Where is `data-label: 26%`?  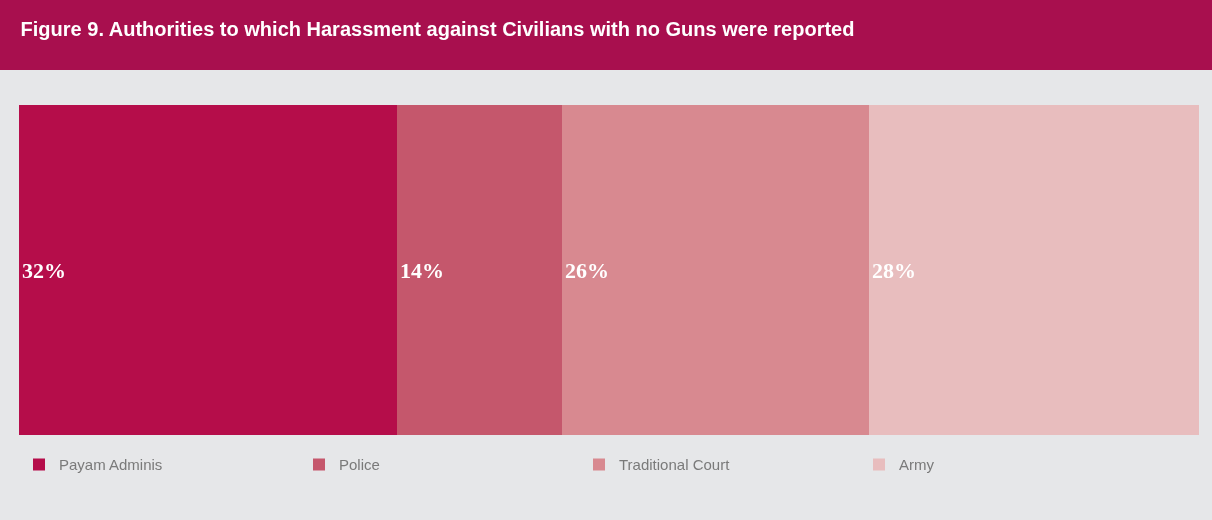
data-label: 26% is located at coordinates (587, 270).